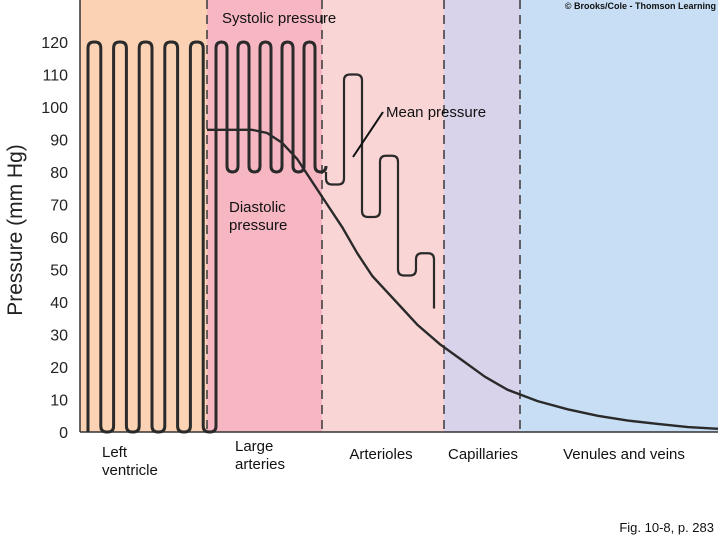  I want to click on region-bg-arterioles, so click(383, 216).